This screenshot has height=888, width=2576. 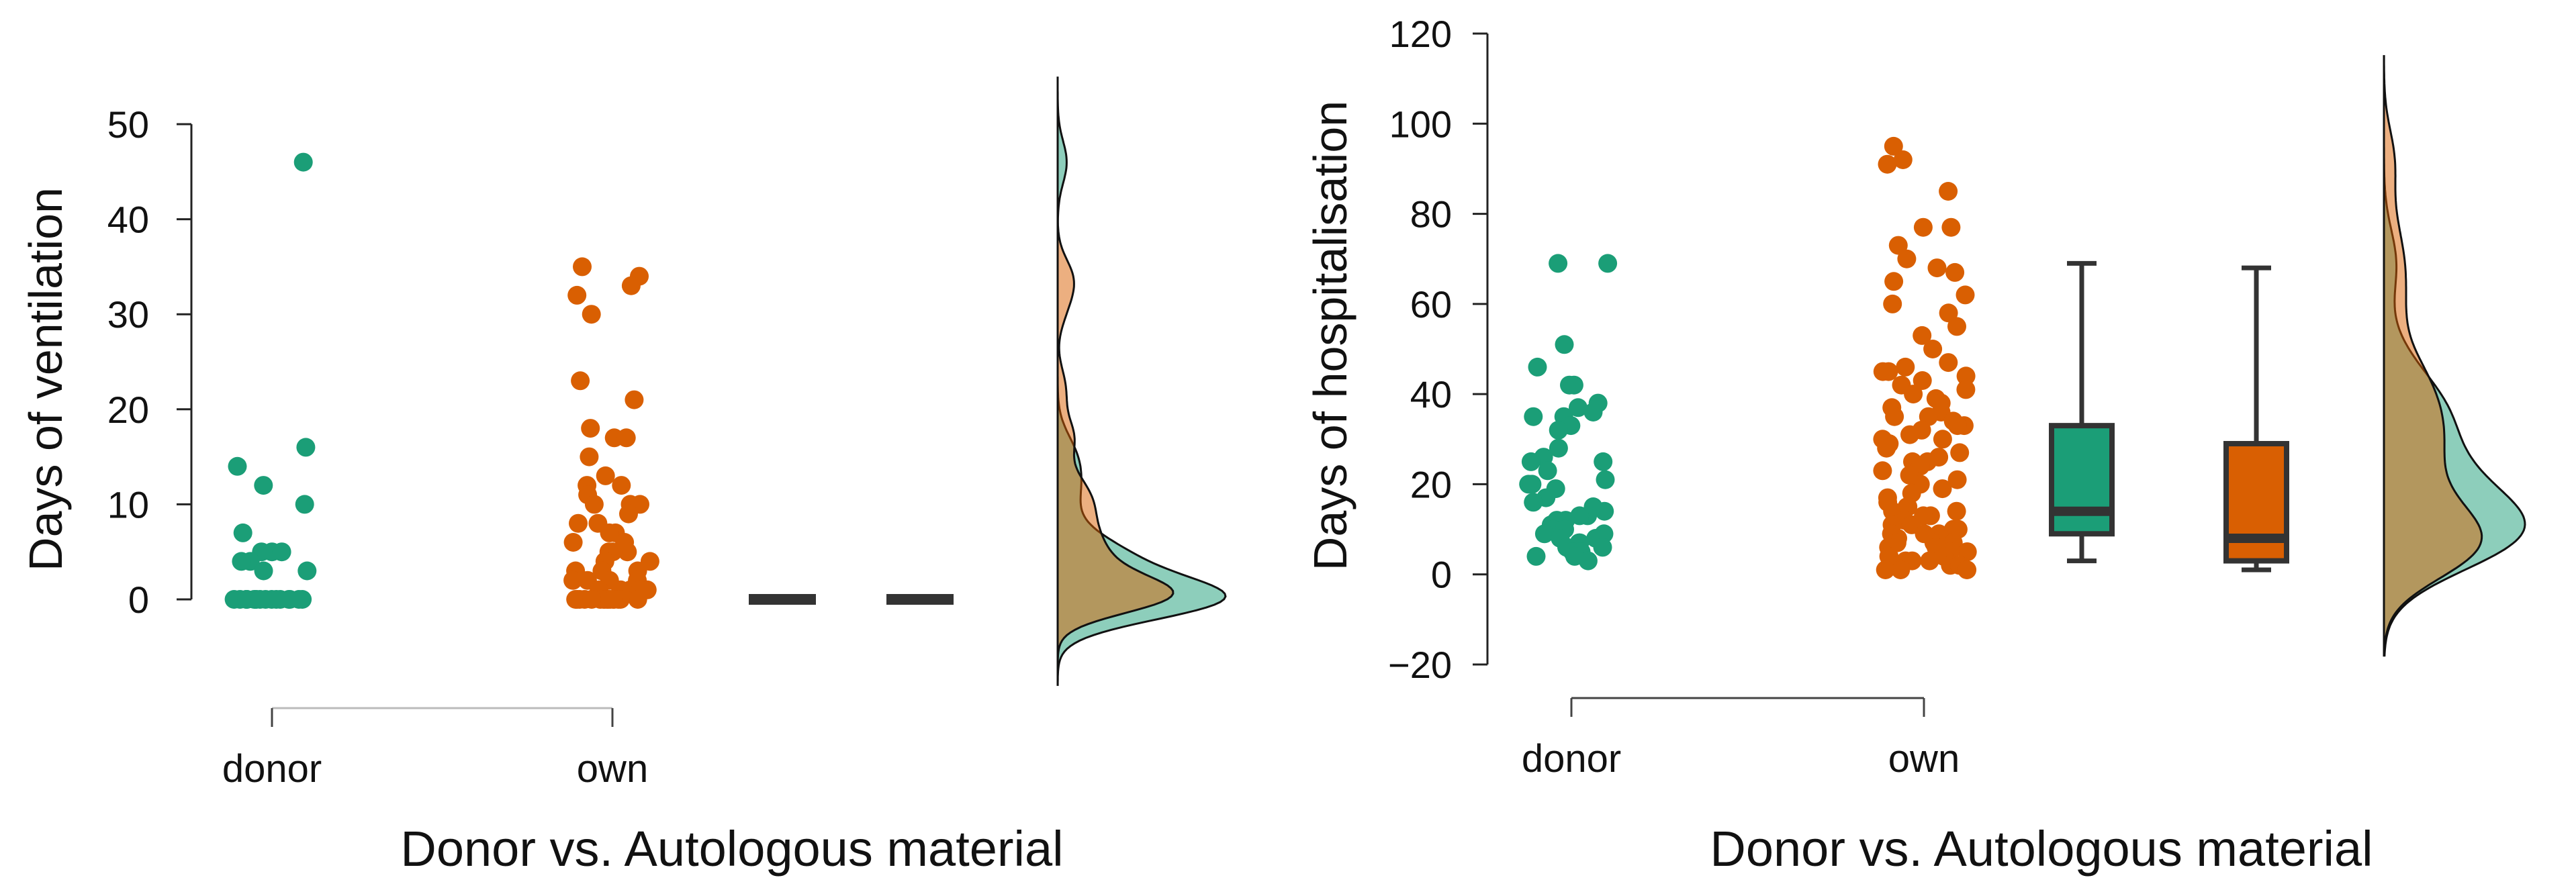 What do you see at coordinates (1431, 215) in the screenshot?
I see `y-tick-label: 80` at bounding box center [1431, 215].